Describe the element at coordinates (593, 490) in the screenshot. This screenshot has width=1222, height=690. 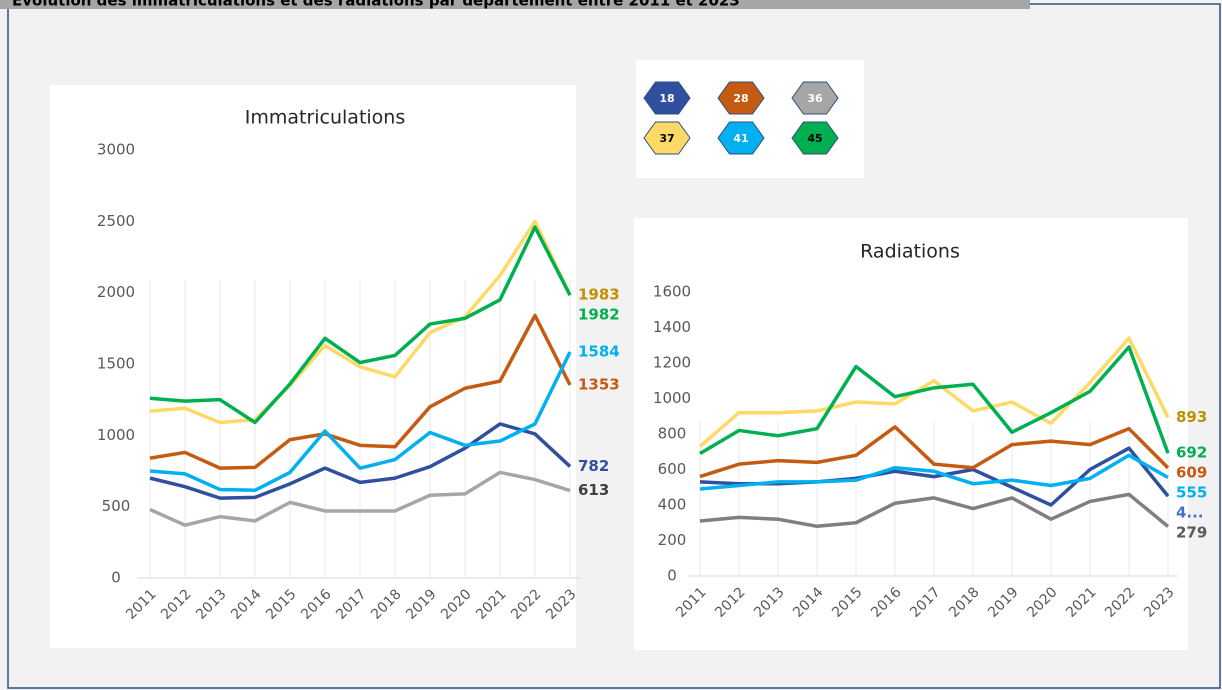
I see `data-label: 613` at that location.